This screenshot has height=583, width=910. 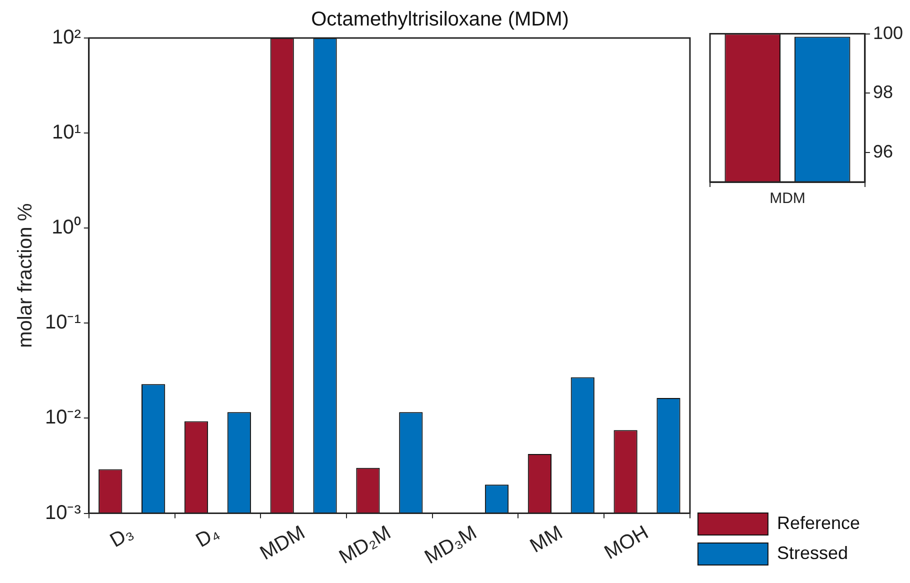 I want to click on y-tick-label: 100, so click(x=888, y=32).